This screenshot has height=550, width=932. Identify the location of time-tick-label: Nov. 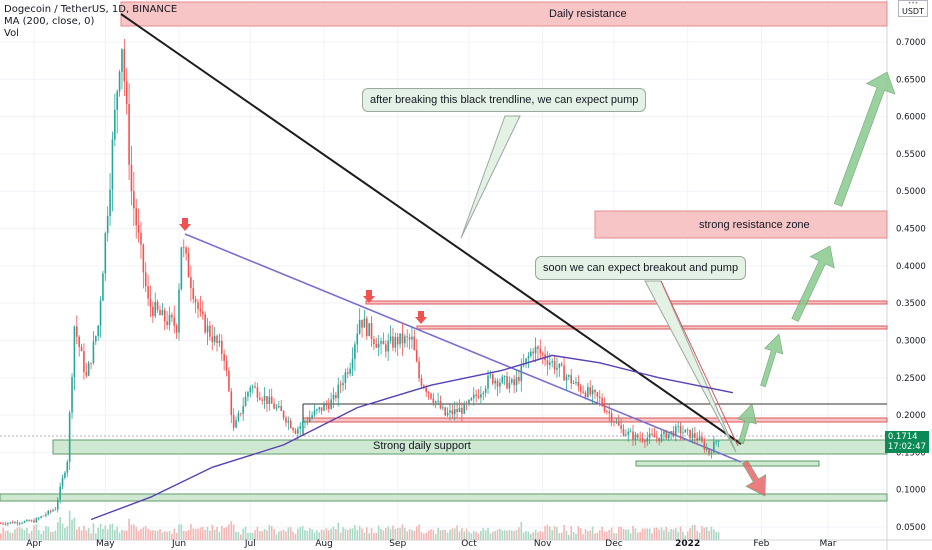
(543, 544).